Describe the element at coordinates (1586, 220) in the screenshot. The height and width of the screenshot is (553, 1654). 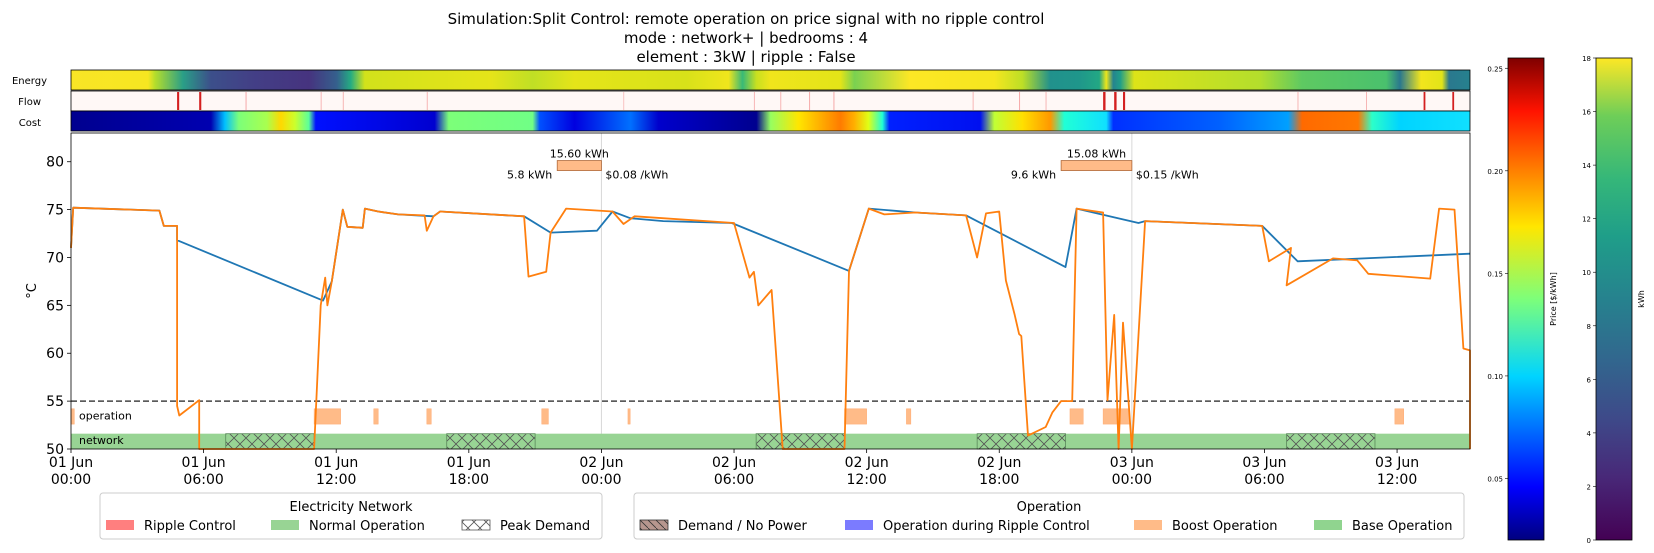
I see `energy-colorbar-tick-label-6: 12` at that location.